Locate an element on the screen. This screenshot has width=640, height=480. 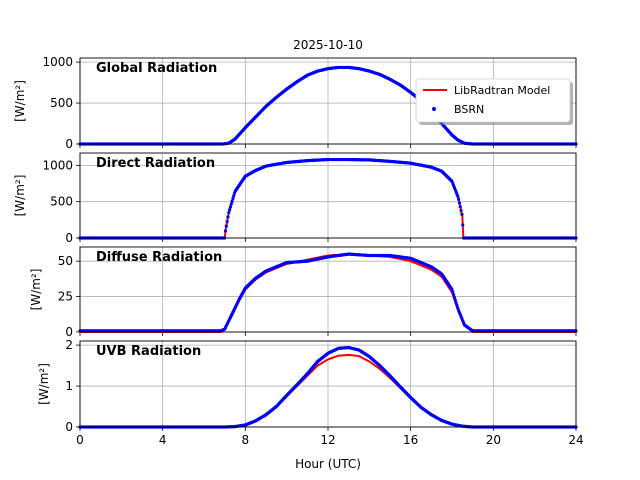
panel-label: Direct Radiation is located at coordinates (155, 163).